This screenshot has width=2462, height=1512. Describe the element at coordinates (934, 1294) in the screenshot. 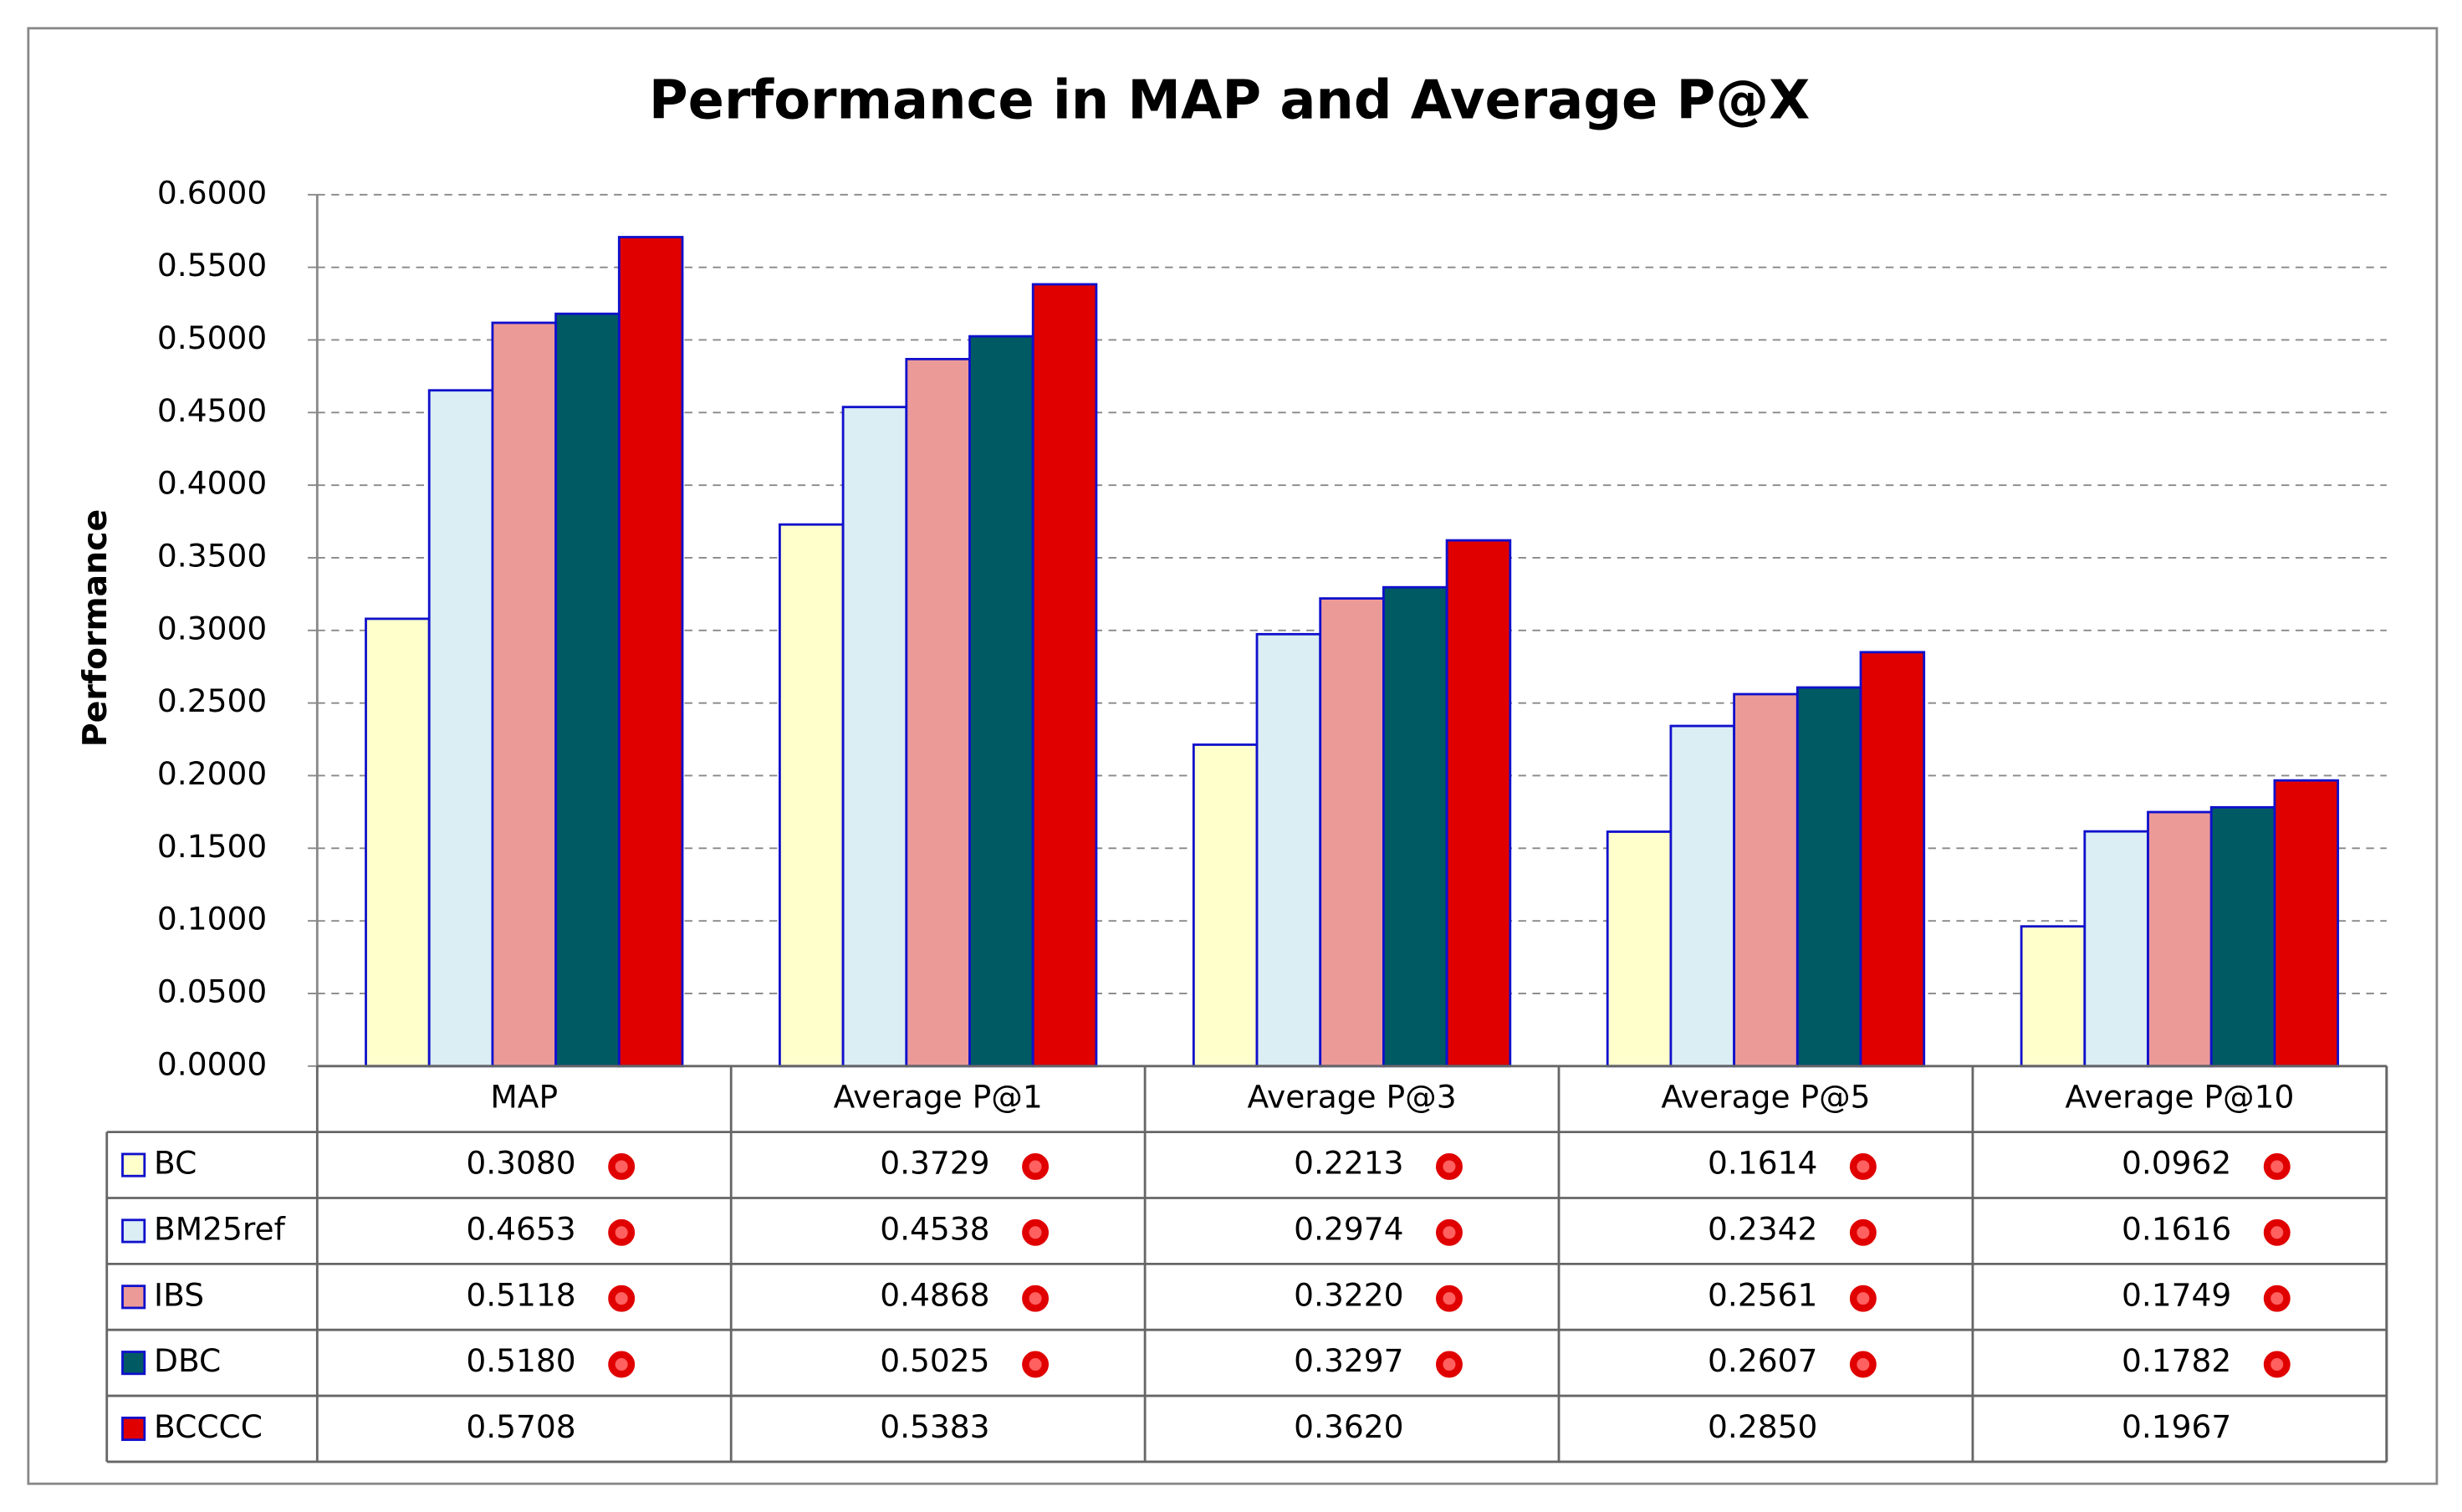

I see `table-value: 0.4868` at that location.